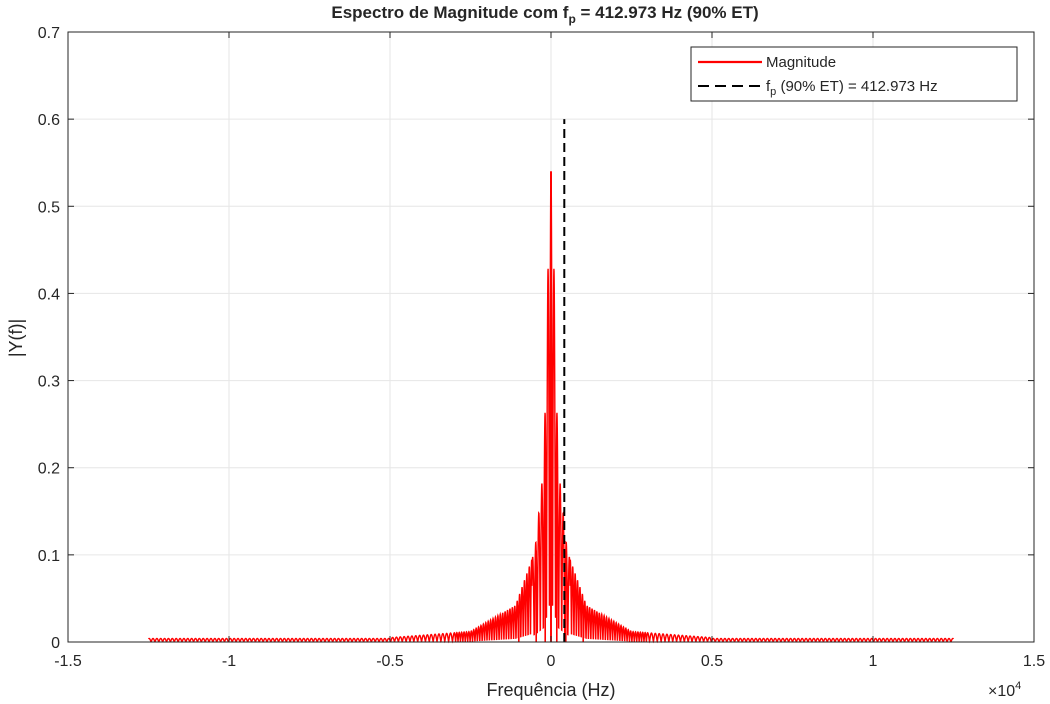 The image size is (1050, 704). I want to click on title-main: Espectro de Magnitude com f, so click(449, 12).